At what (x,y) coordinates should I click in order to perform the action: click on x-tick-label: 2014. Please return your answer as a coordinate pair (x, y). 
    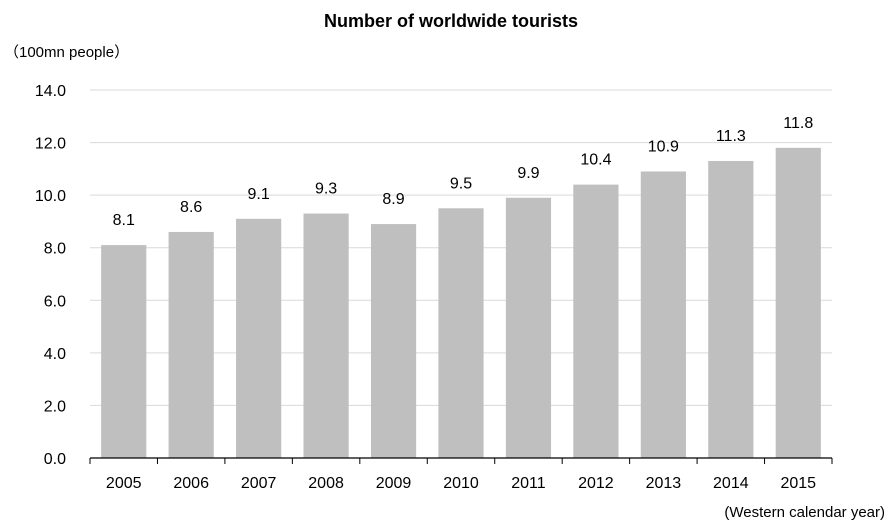
    Looking at the image, I should click on (731, 483).